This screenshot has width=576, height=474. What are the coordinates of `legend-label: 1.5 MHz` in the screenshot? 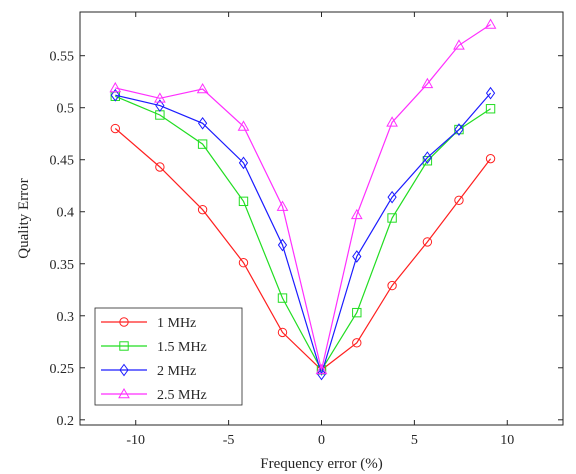 It's located at (182, 347).